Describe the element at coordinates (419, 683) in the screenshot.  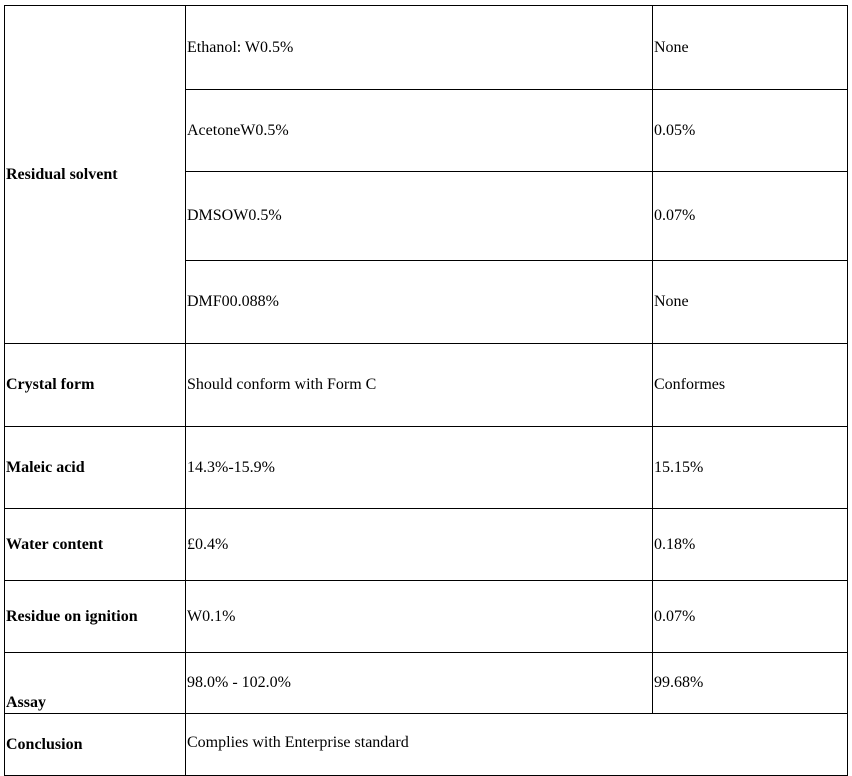
I see `assay-spec: 98.0% - 102.0%` at that location.